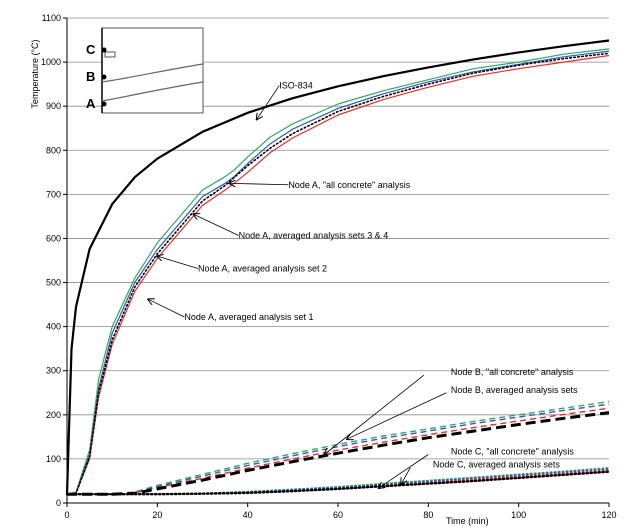 This screenshot has width=627, height=530. Describe the element at coordinates (58, 503) in the screenshot. I see `y-tick-label-0: 0` at that location.